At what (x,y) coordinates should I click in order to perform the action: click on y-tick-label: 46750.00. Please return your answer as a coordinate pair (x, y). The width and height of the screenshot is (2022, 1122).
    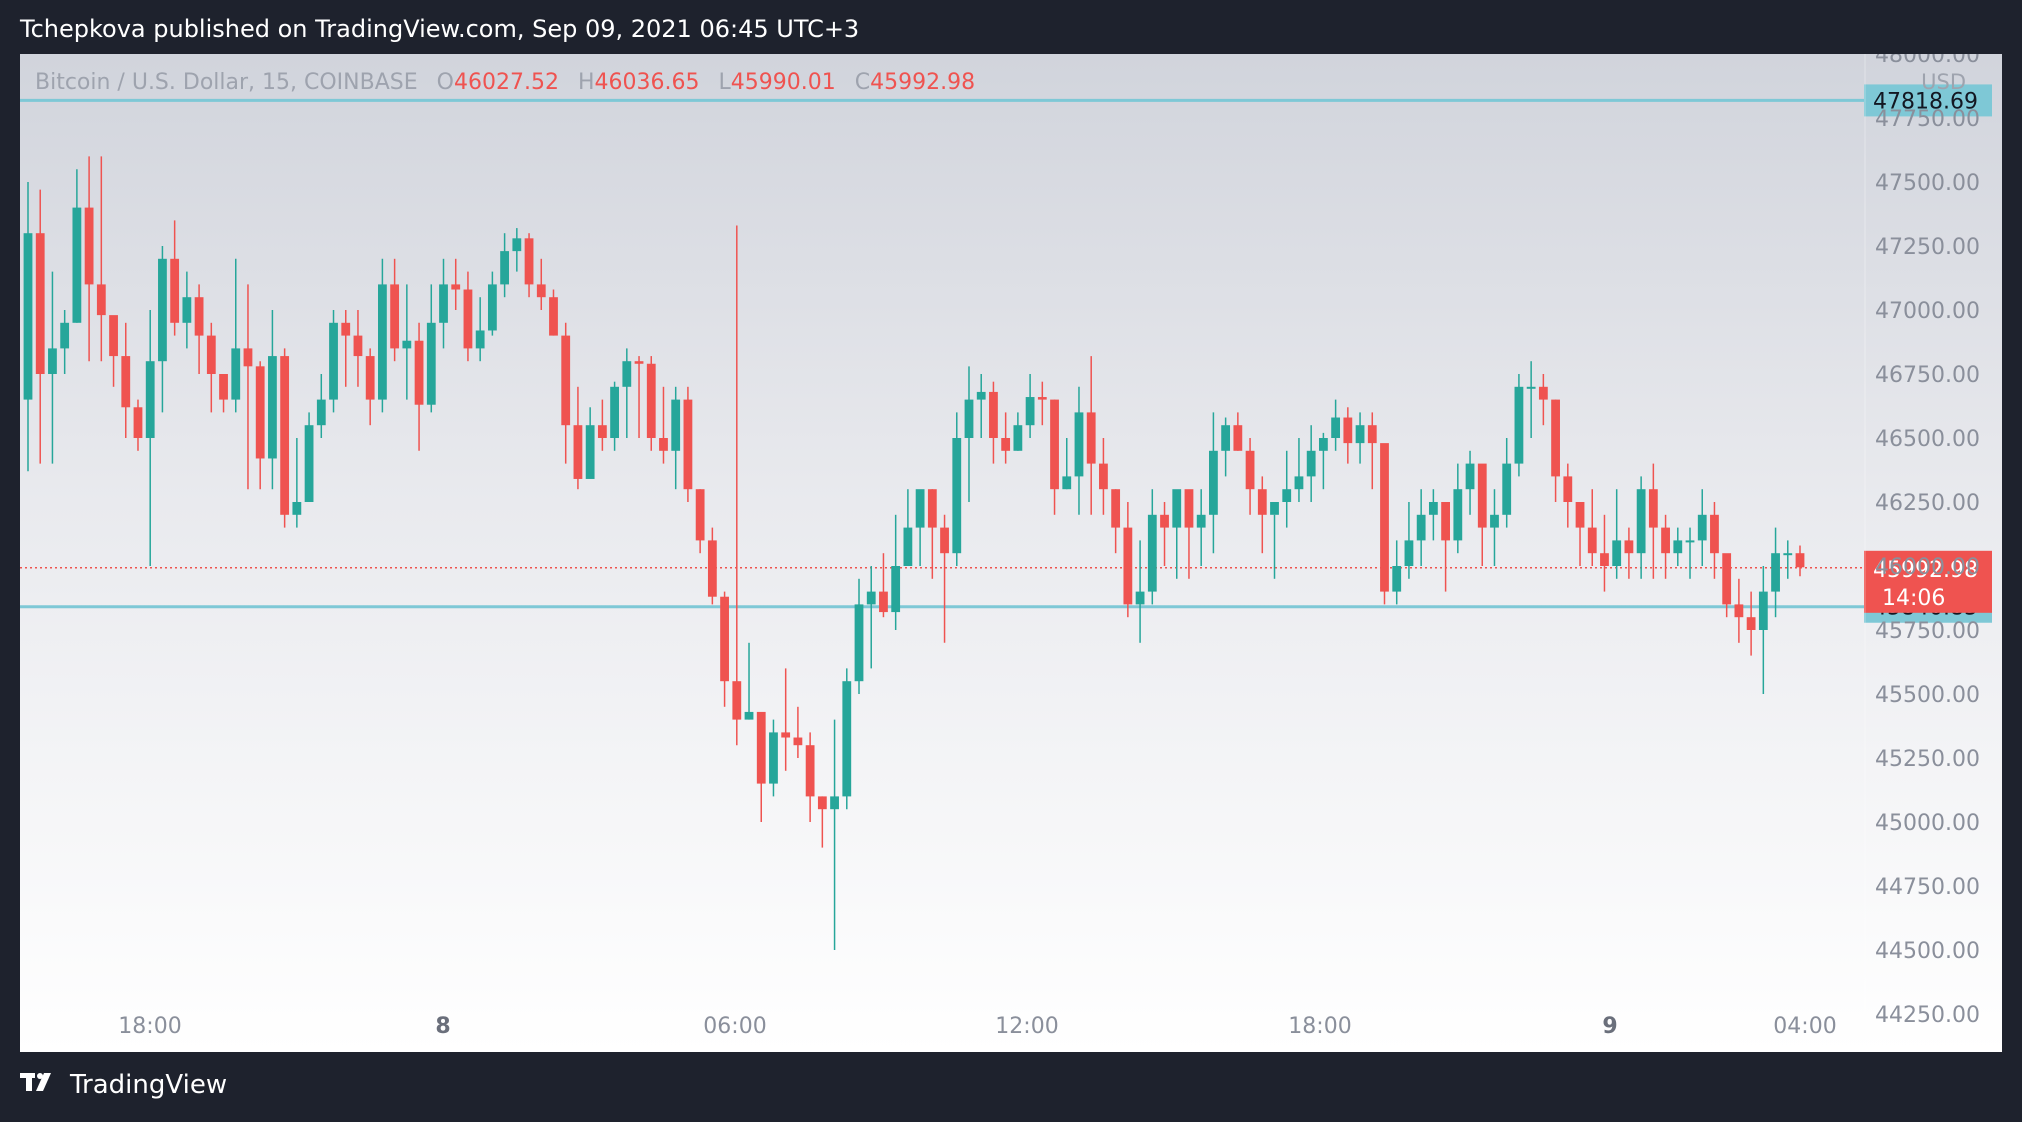
    Looking at the image, I should click on (1927, 375).